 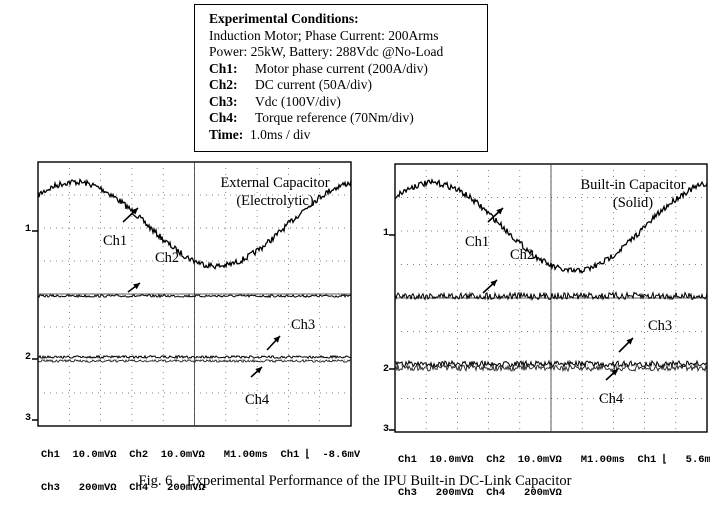 I want to click on right-ch3-trace, so click(x=551, y=364).